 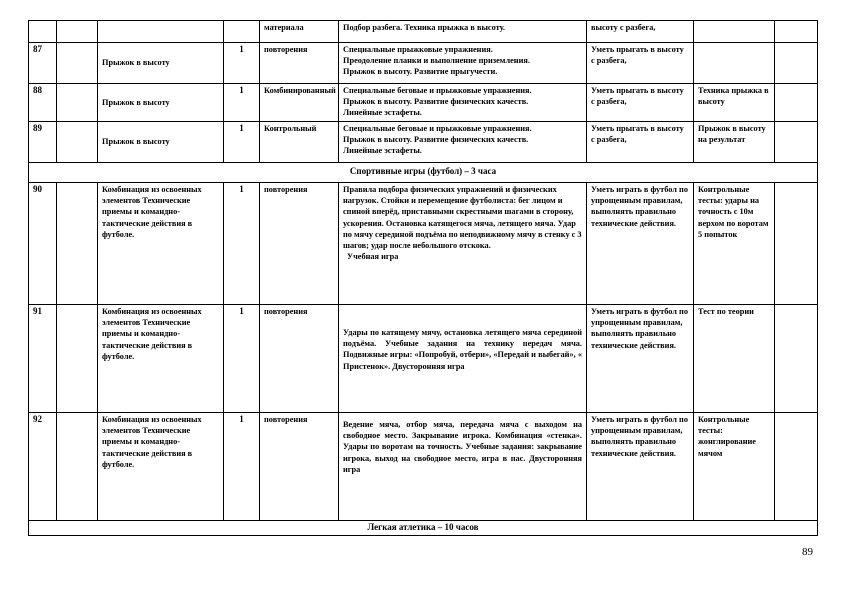 What do you see at coordinates (42, 102) in the screenshot?
I see `lesson-number: 88` at bounding box center [42, 102].